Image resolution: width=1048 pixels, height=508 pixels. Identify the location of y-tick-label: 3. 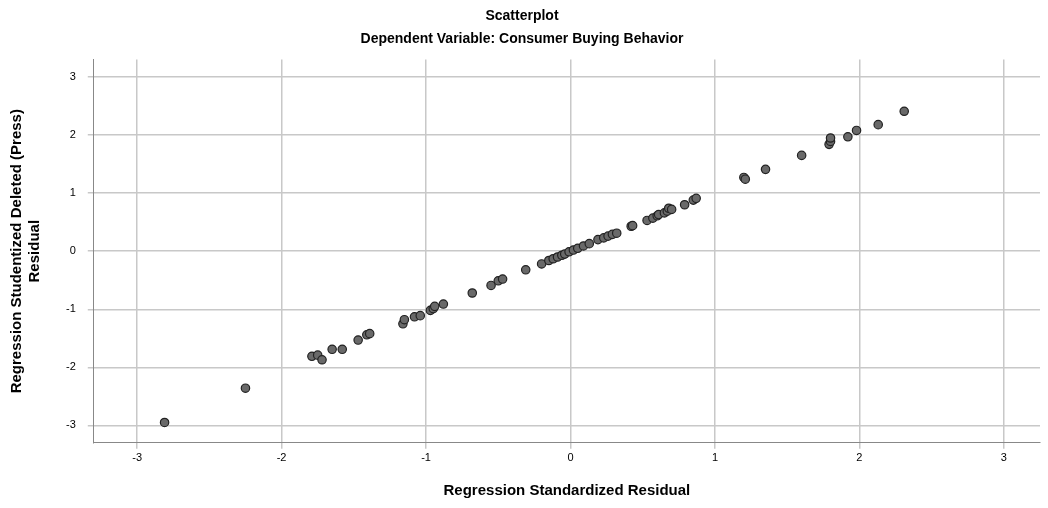
(72, 76).